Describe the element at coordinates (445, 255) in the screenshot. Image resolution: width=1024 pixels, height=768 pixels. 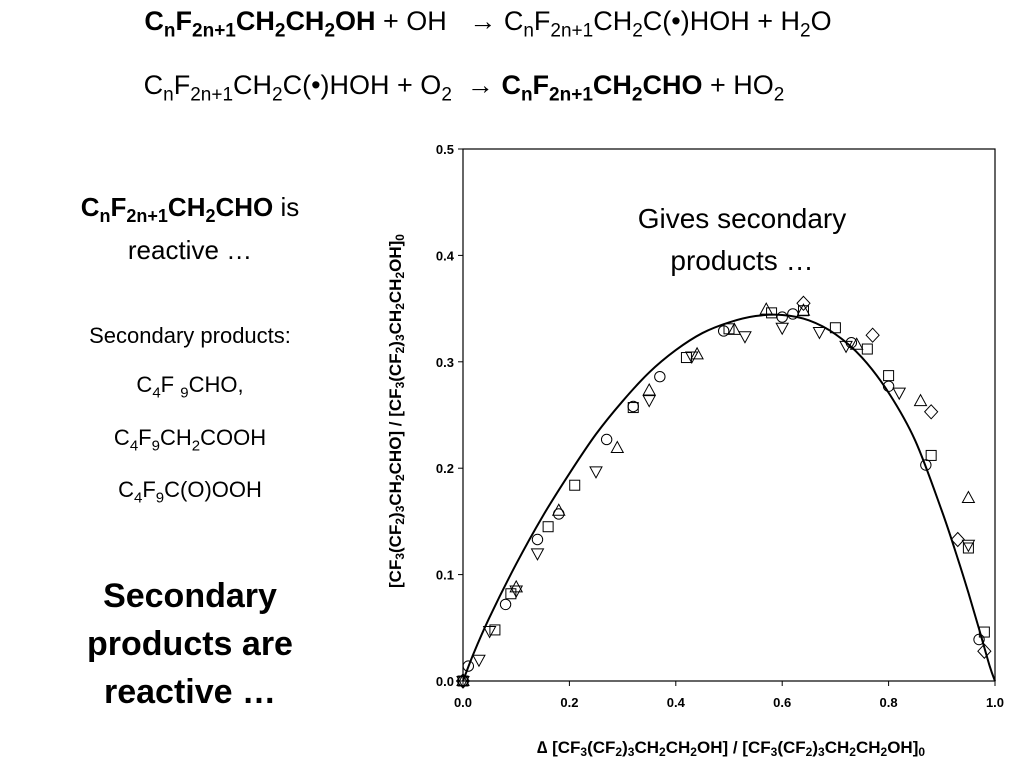
I see `y-tick-label: 0.4` at that location.